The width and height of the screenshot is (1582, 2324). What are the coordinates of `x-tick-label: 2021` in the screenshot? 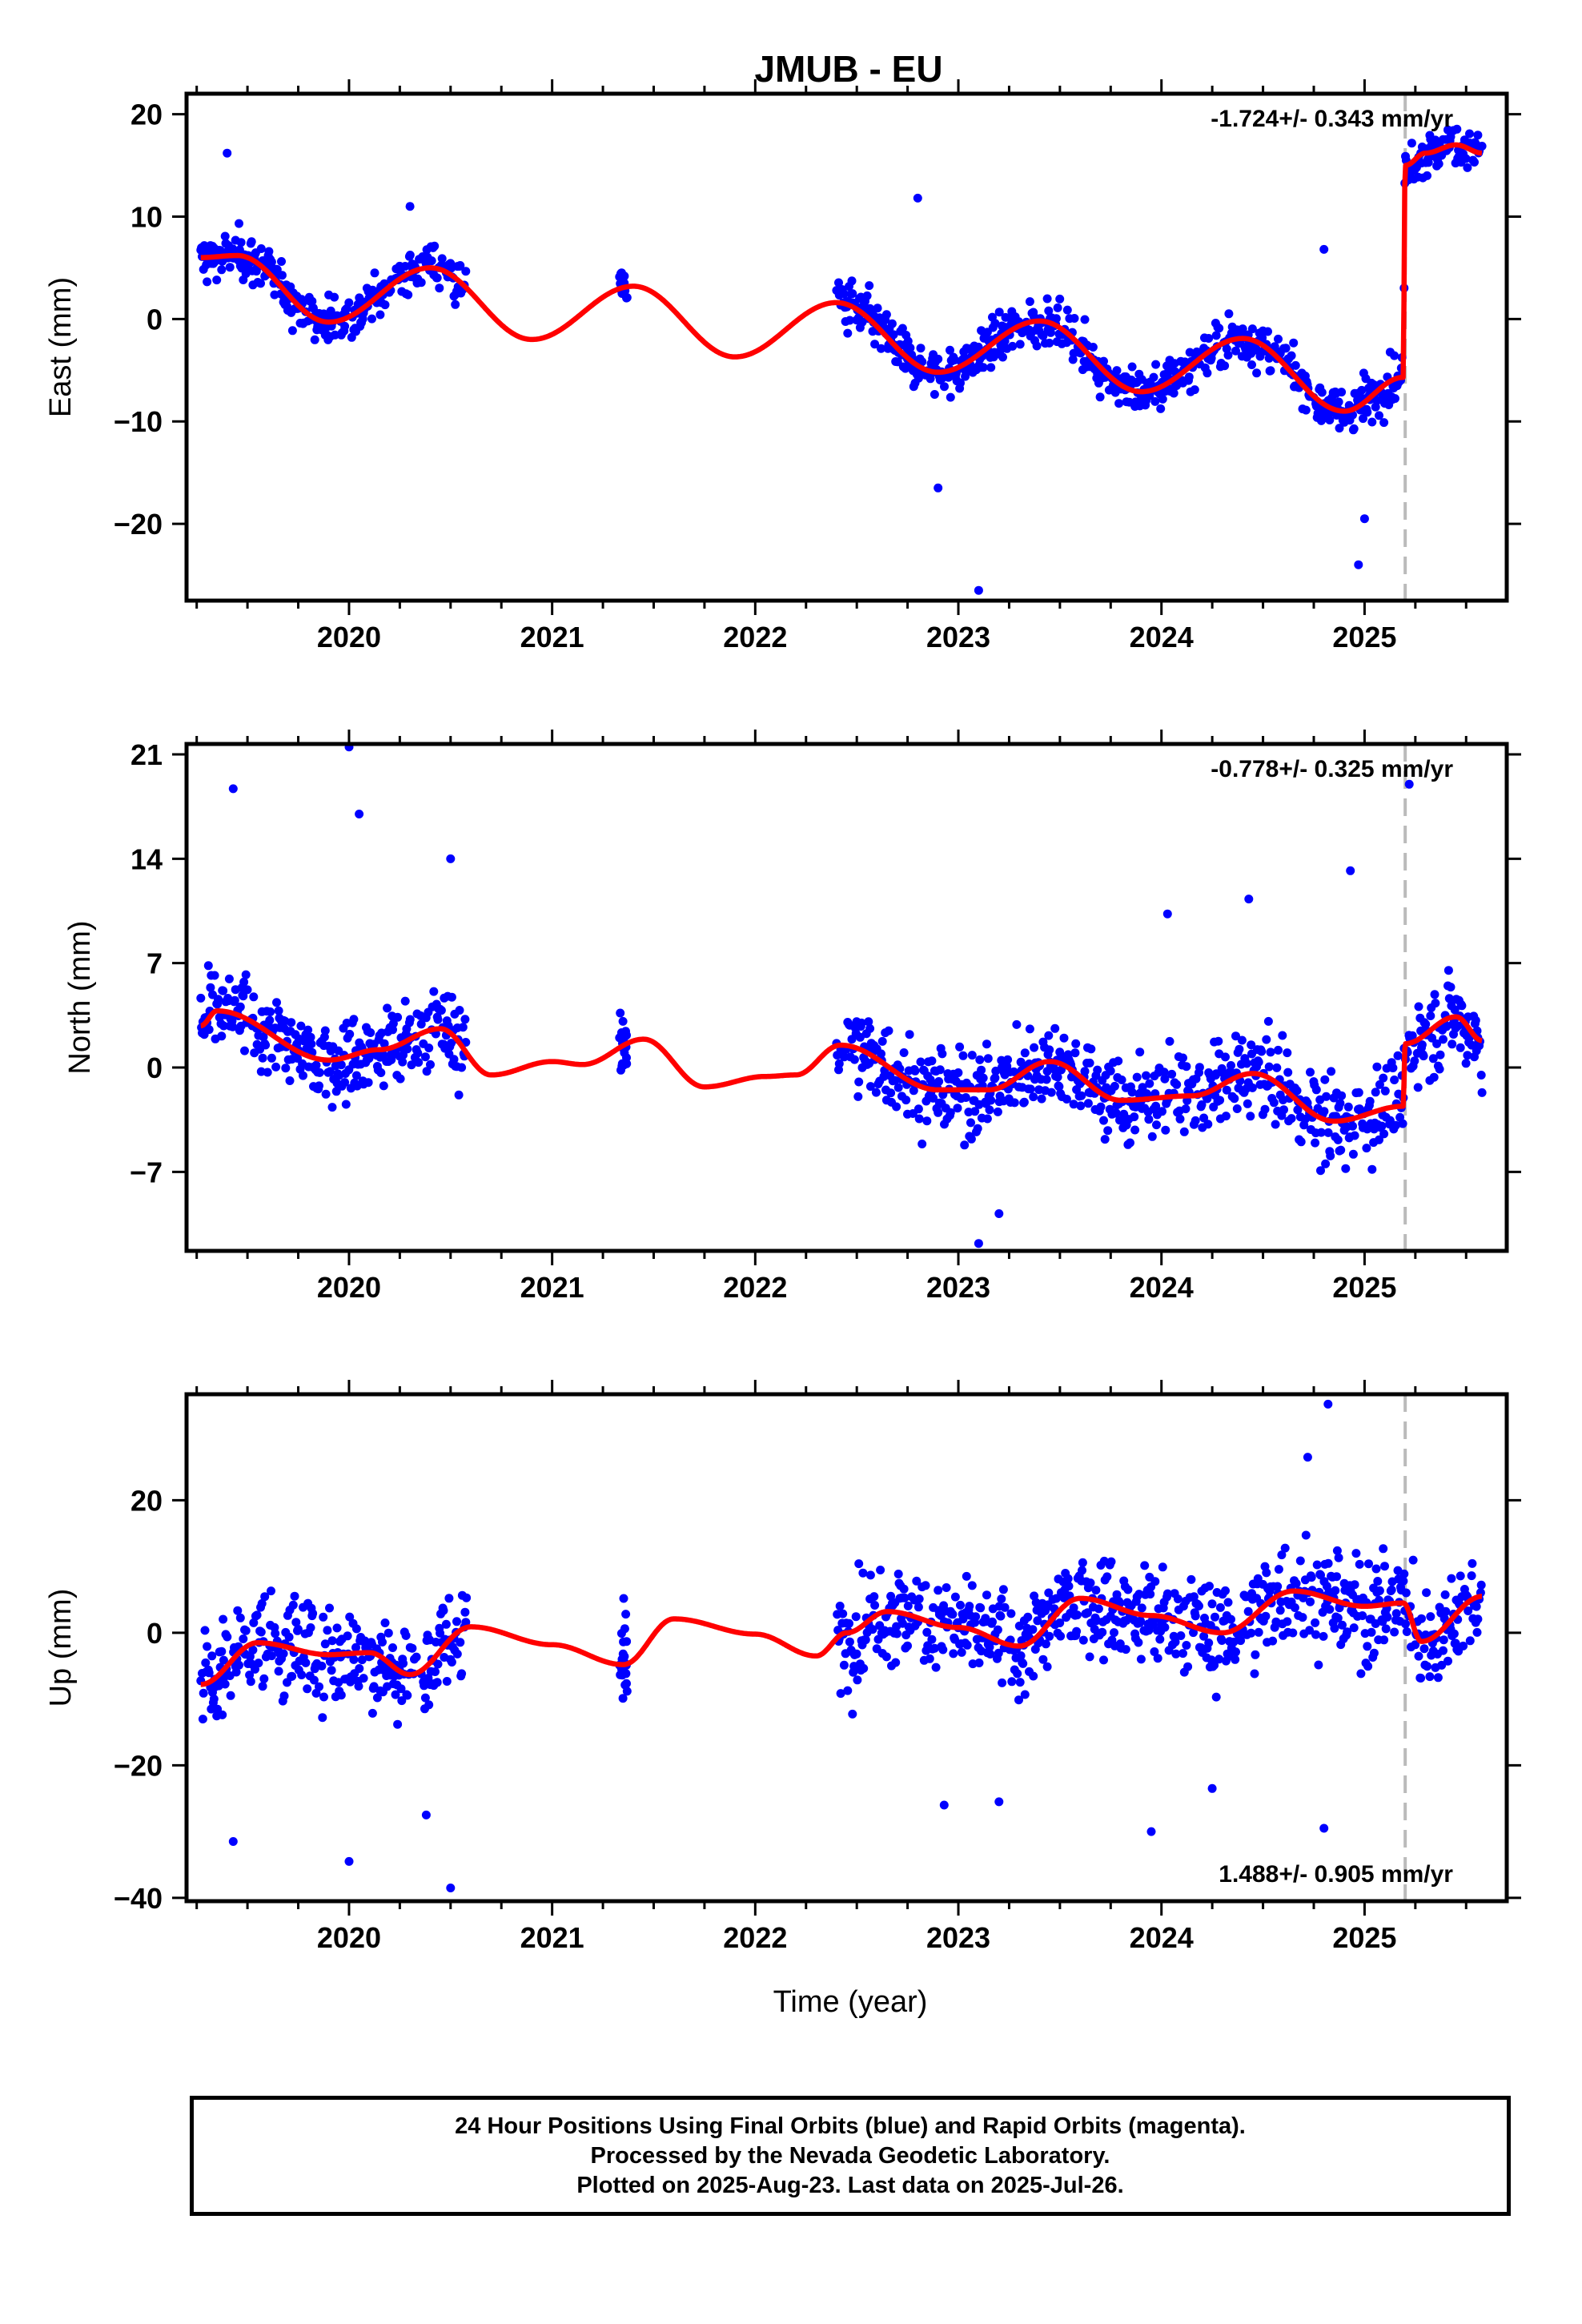 It's located at (552, 1938).